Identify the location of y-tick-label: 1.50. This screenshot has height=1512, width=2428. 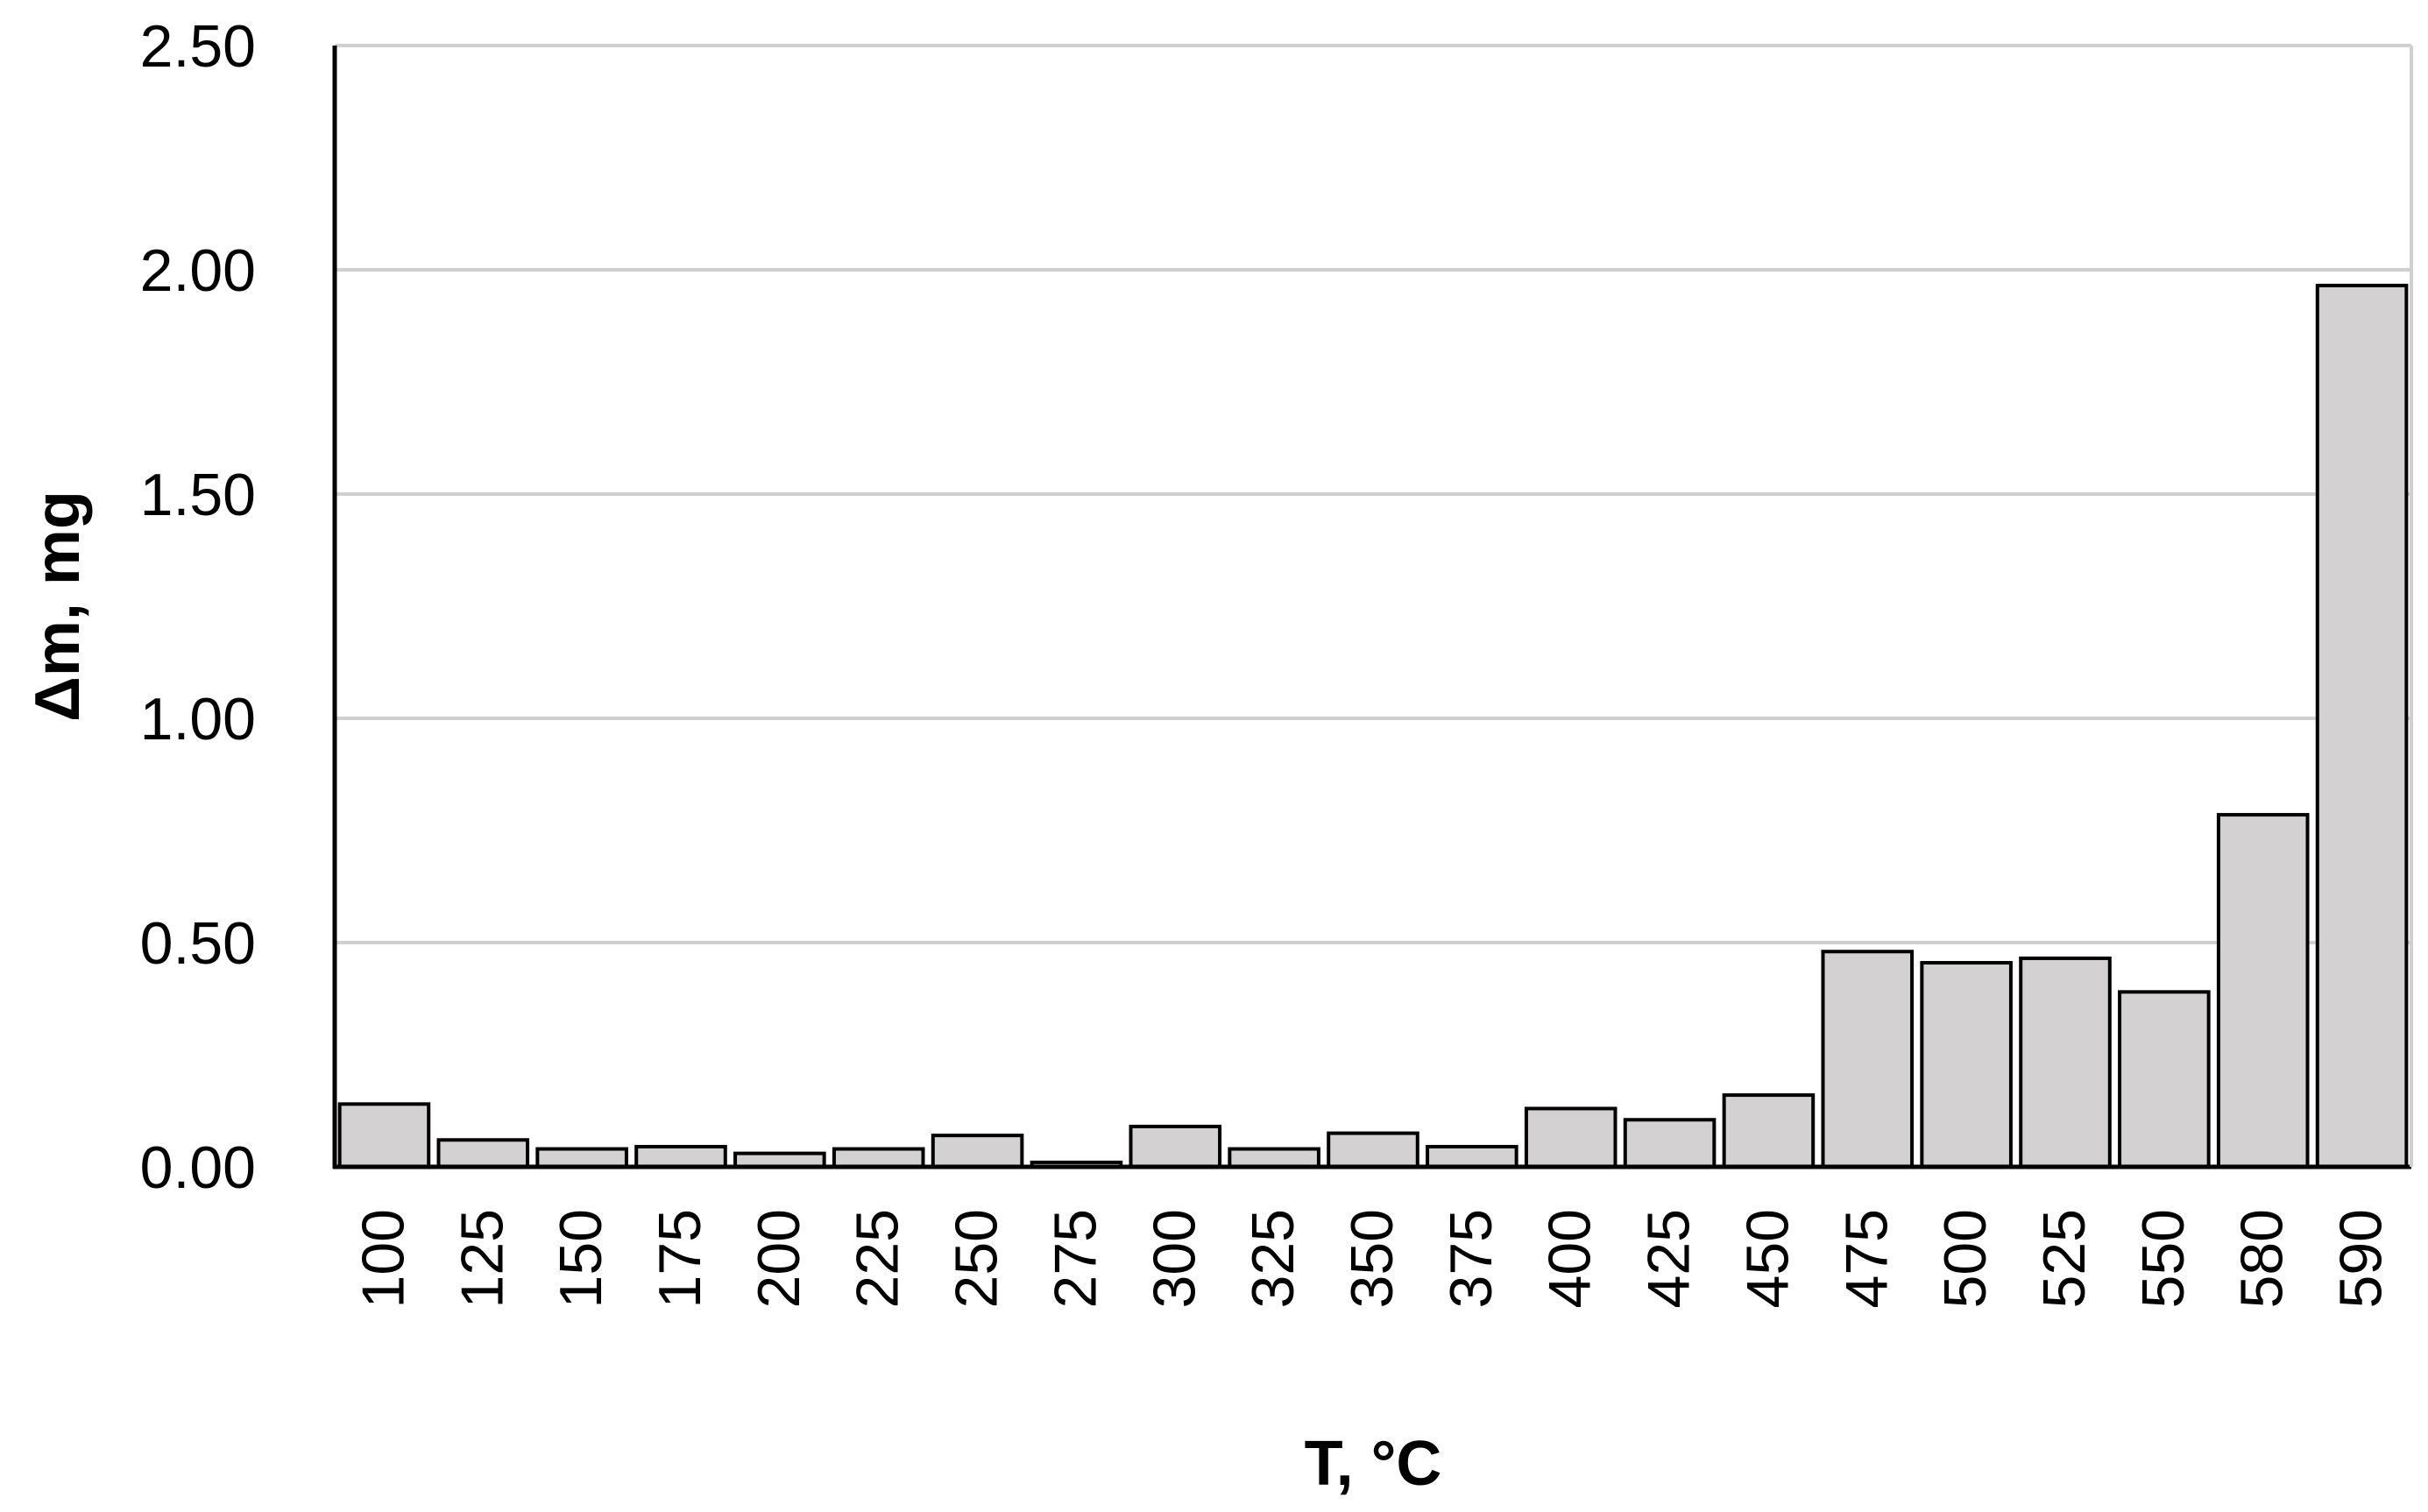
(198, 495).